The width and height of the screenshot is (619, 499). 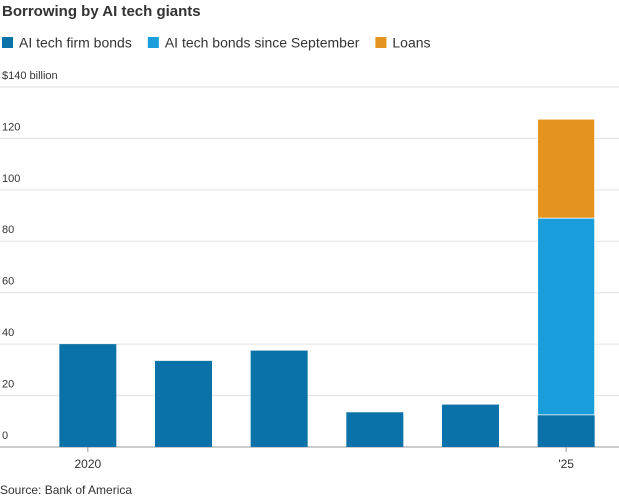 I want to click on y-tick-label: 100, so click(x=11, y=179).